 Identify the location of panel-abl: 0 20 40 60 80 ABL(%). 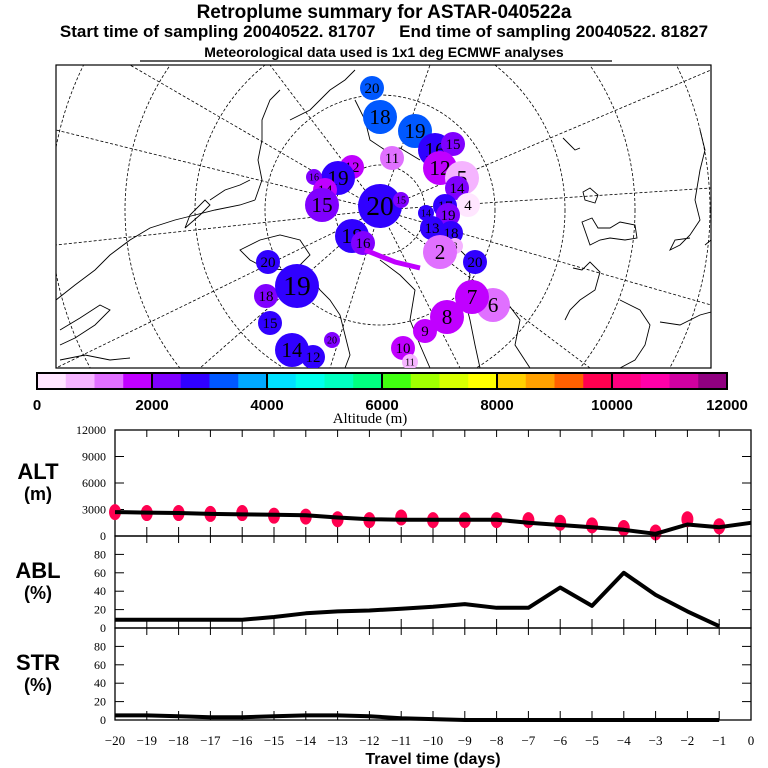
(383, 585).